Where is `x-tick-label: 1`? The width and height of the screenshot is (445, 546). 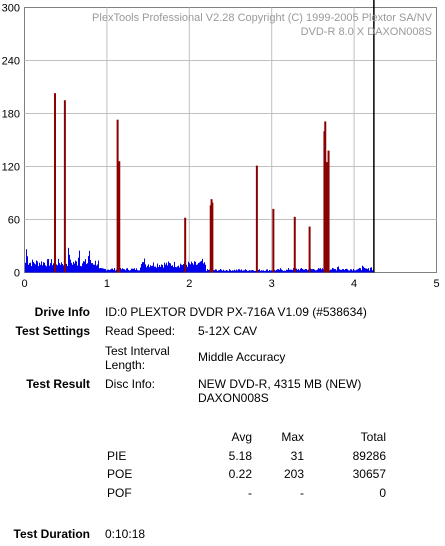
x-tick-label: 1 is located at coordinates (107, 284).